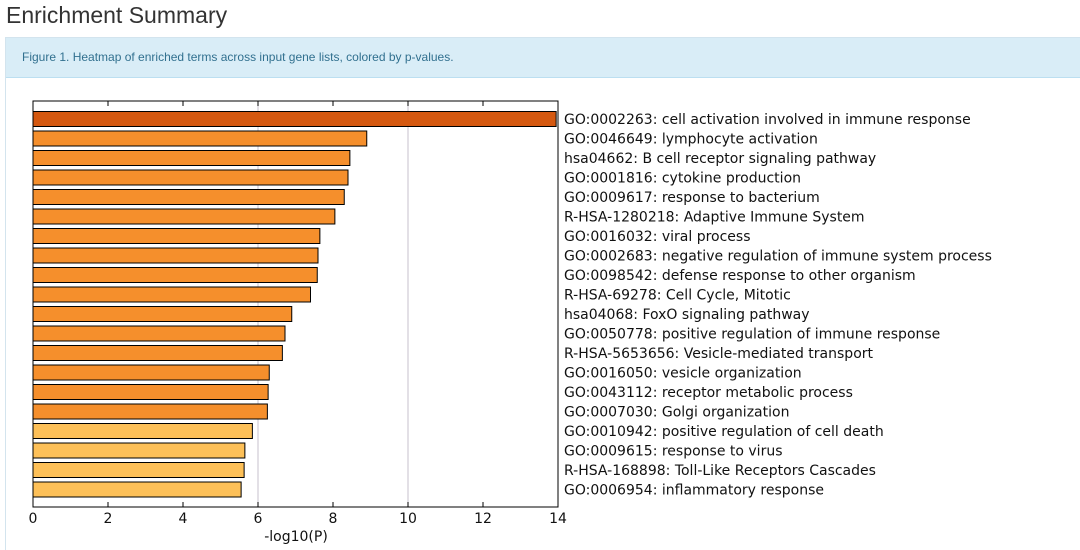 The image size is (1080, 550). What do you see at coordinates (683, 374) in the screenshot?
I see `term-label: GO:0016050: vesicle organization` at bounding box center [683, 374].